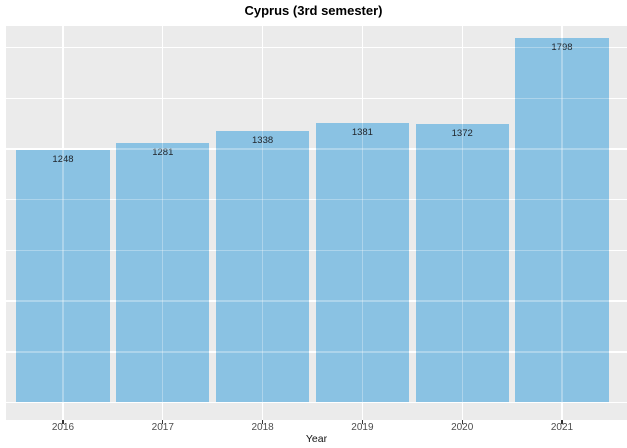 Image resolution: width=627 pixels, height=448 pixels. What do you see at coordinates (362, 427) in the screenshot?
I see `x-axis-tick-label: 2019` at bounding box center [362, 427].